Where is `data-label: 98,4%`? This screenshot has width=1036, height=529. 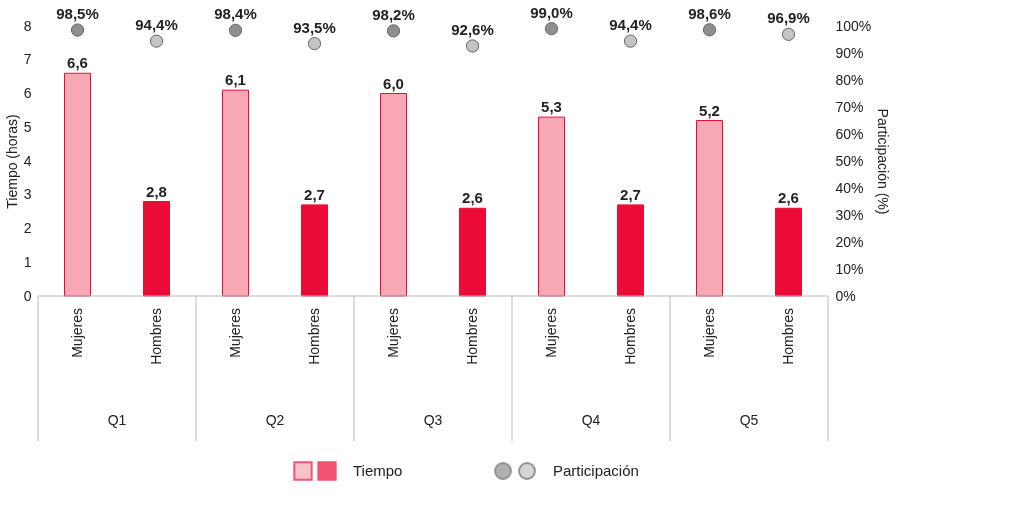
data-label: 98,4% is located at coordinates (235, 14).